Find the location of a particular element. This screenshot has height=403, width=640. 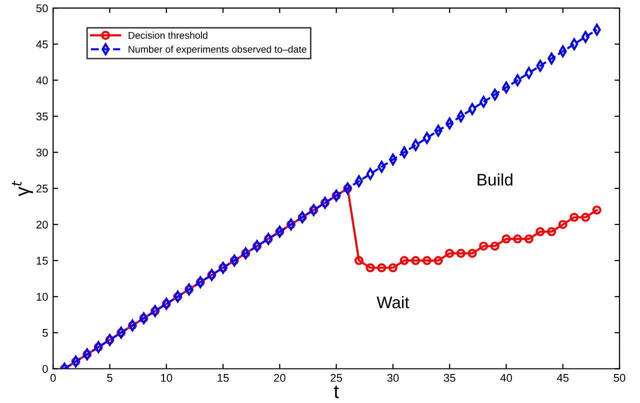

y-tick-label: 5 is located at coordinates (45, 333).